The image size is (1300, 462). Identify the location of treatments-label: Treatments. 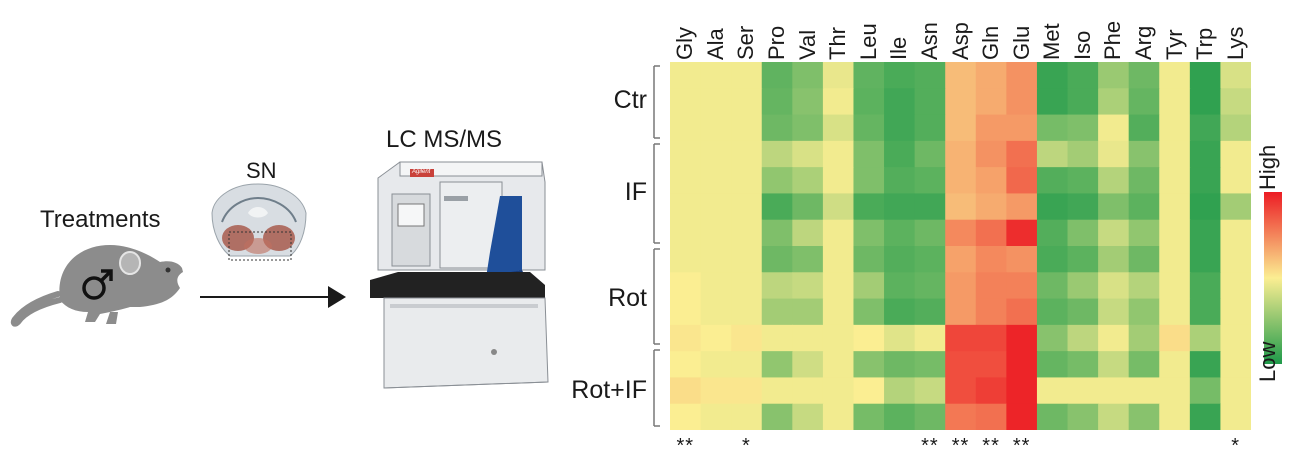
(100, 219).